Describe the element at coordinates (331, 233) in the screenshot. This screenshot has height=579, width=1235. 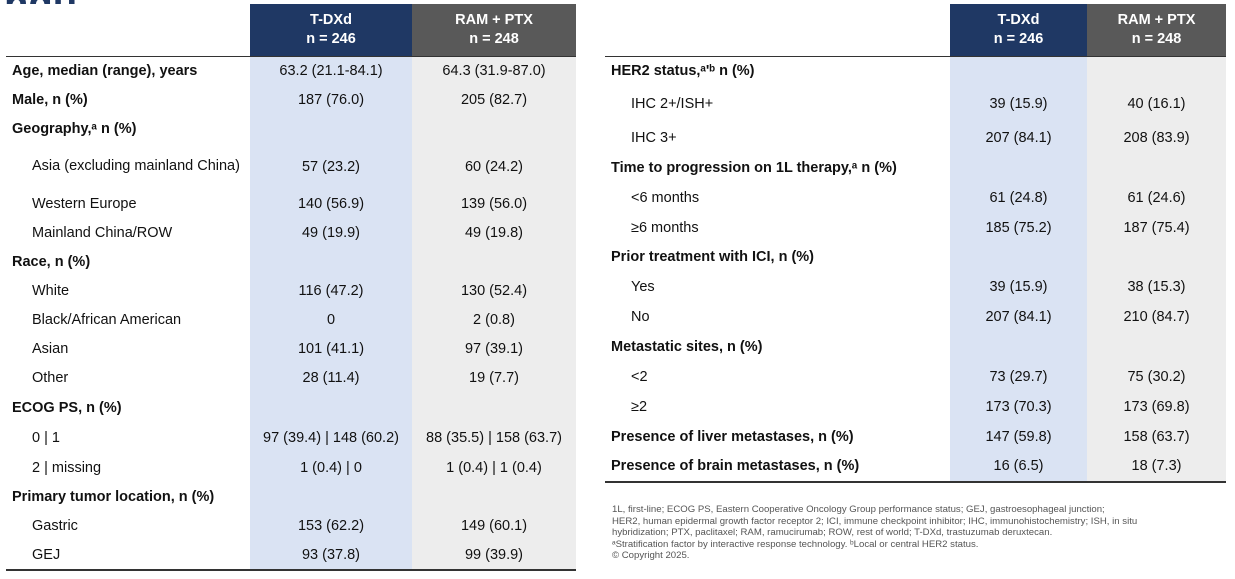
I see `cell-t-dxd: 49 (19.9)` at that location.